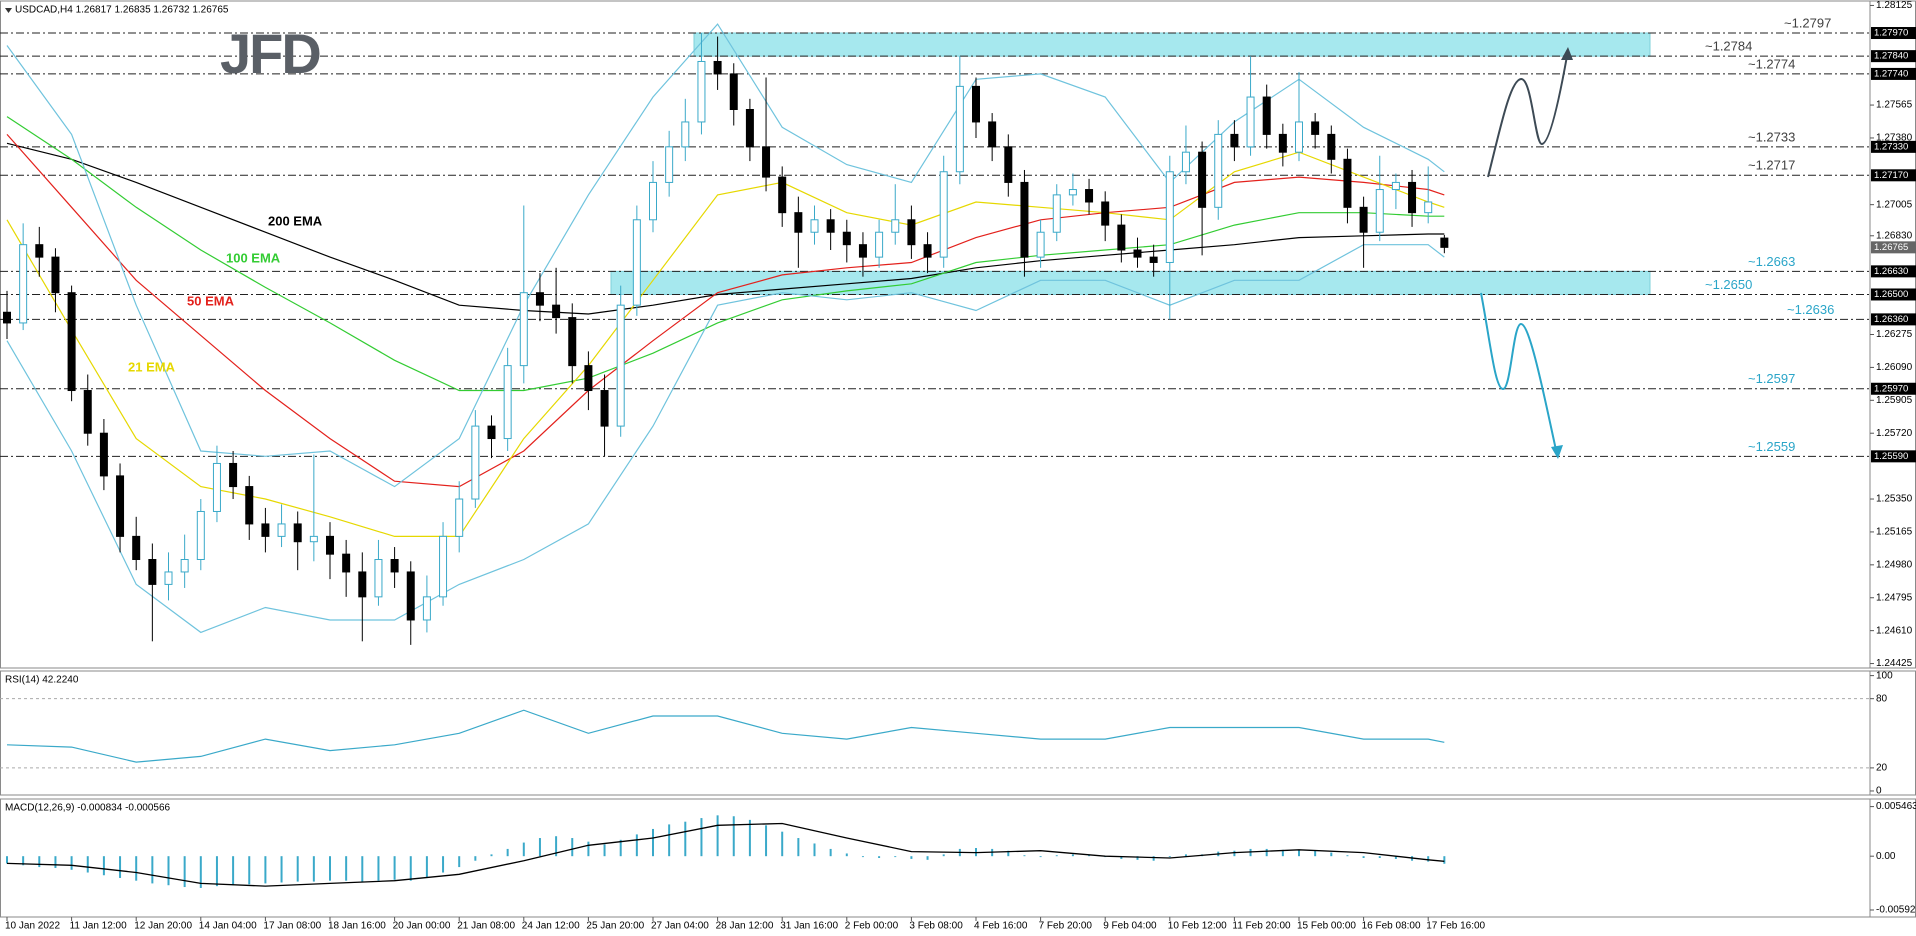 This screenshot has width=1916, height=936. I want to click on y-tick-label: 1.26275, so click(1894, 334).